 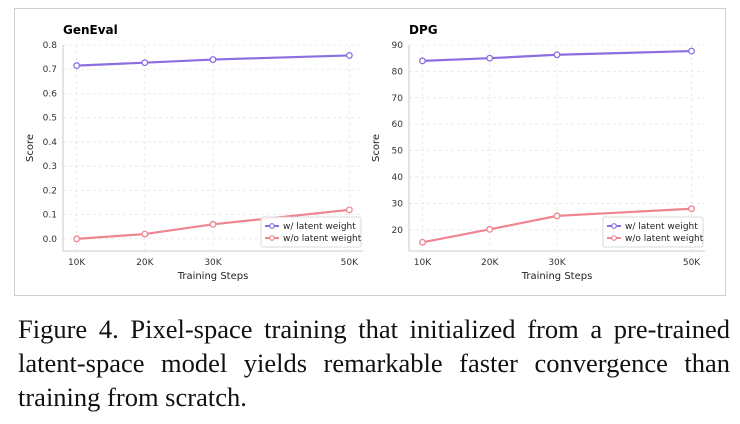 I want to click on panel-1-x-axis-label: Training Steps, so click(x=213, y=276).